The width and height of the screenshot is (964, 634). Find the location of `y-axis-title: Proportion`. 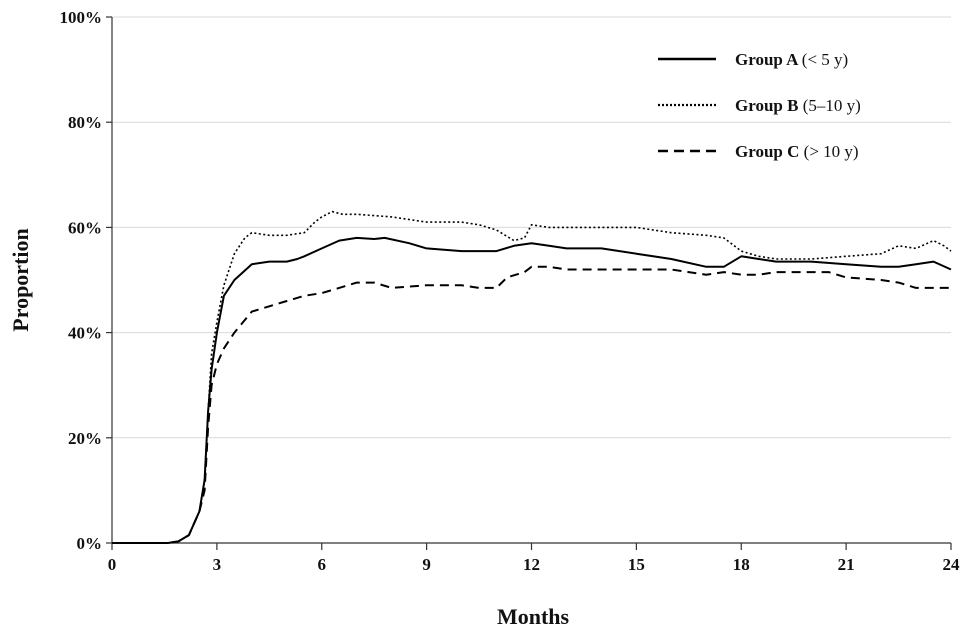

y-axis-title: Proportion is located at coordinates (20, 279).